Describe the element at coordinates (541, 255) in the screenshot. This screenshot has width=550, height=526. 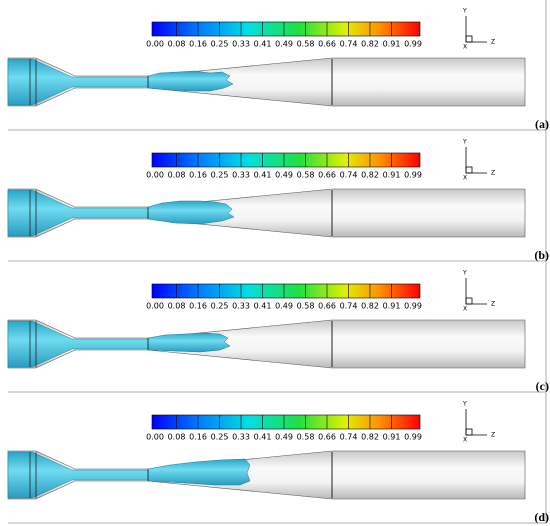
I see `panel-label: (b)` at that location.